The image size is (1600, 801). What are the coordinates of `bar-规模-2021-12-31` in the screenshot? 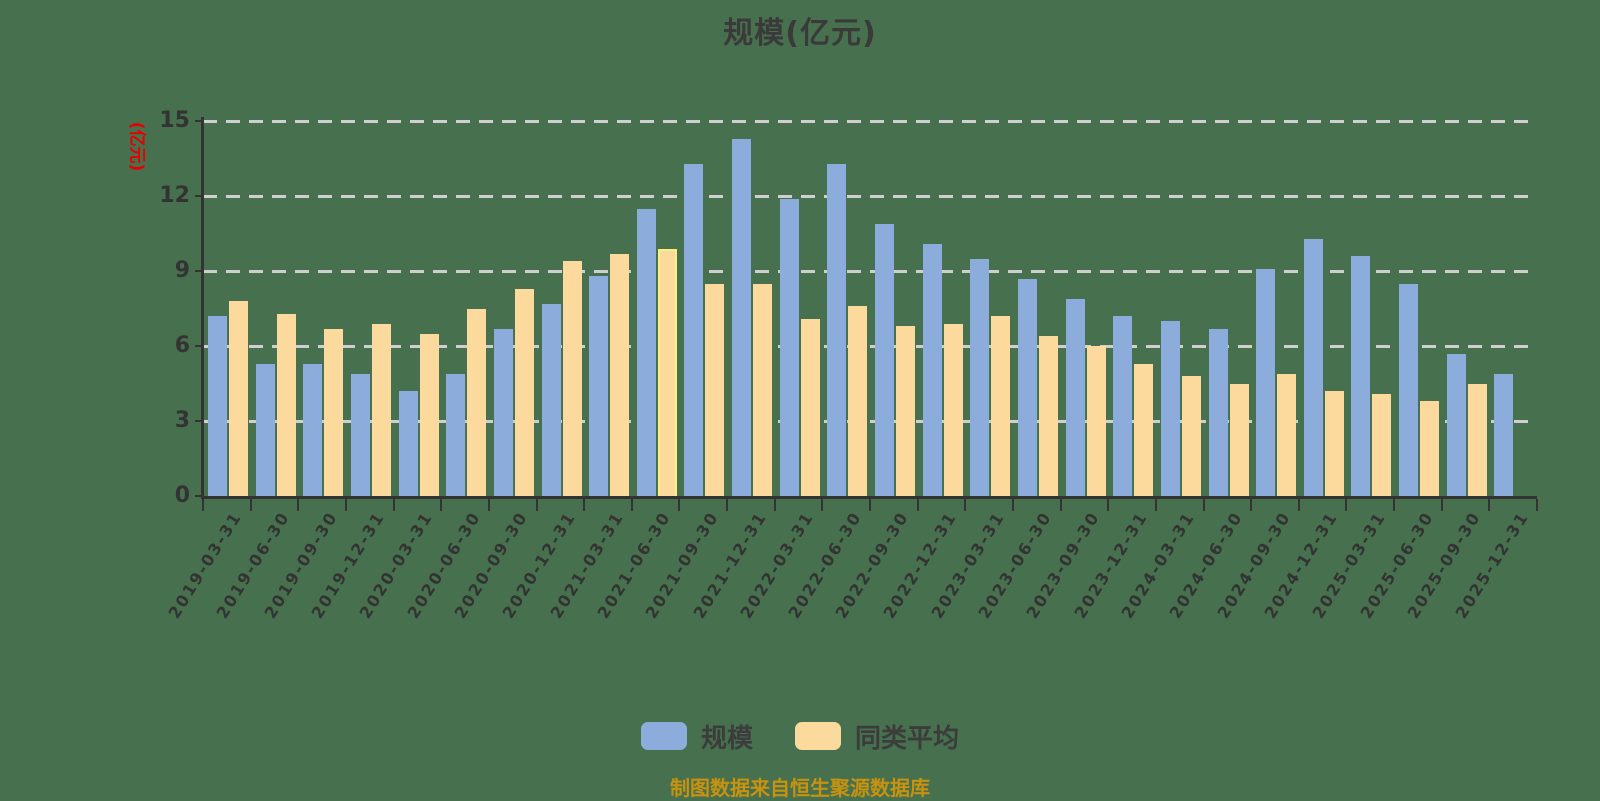 It's located at (742, 317).